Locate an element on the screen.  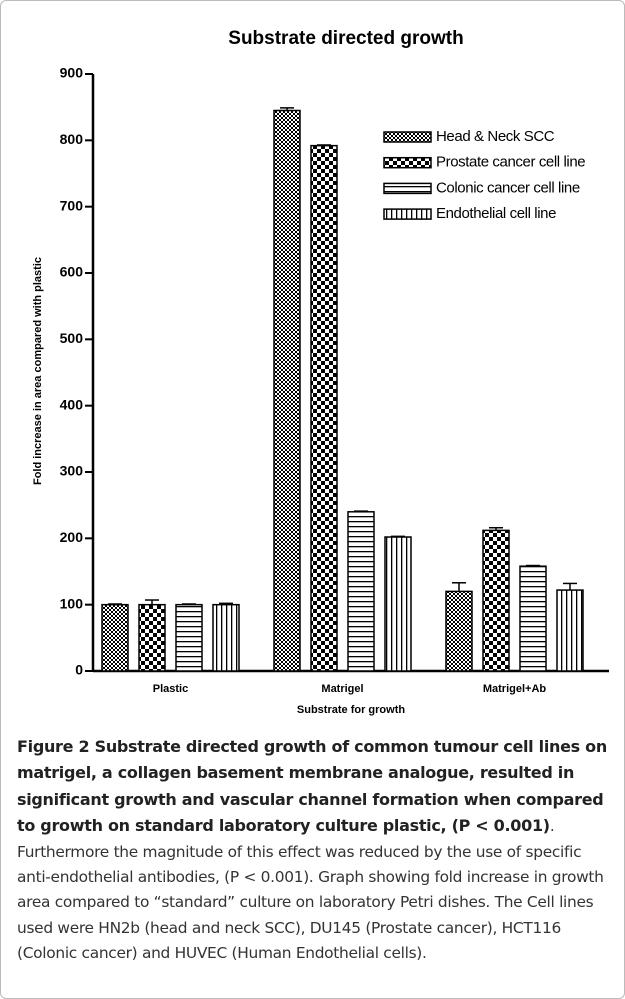
legend-label: Colonic cancer cell line is located at coordinates (508, 187).